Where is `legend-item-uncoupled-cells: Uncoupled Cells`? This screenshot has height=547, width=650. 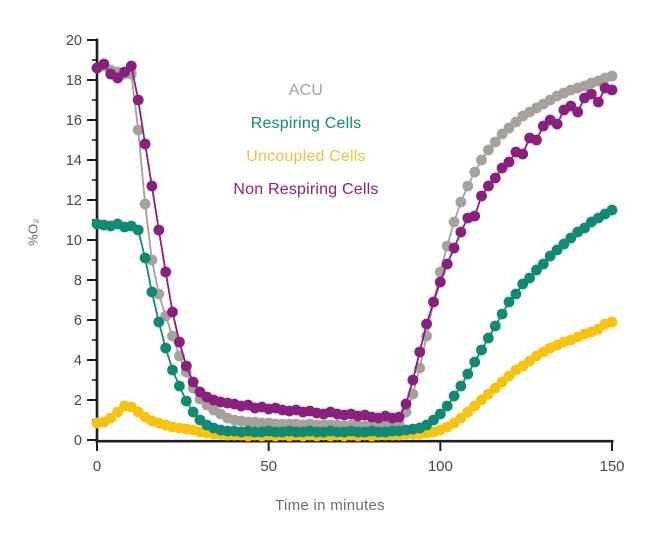 legend-item-uncoupled-cells: Uncoupled Cells is located at coordinates (306, 156).